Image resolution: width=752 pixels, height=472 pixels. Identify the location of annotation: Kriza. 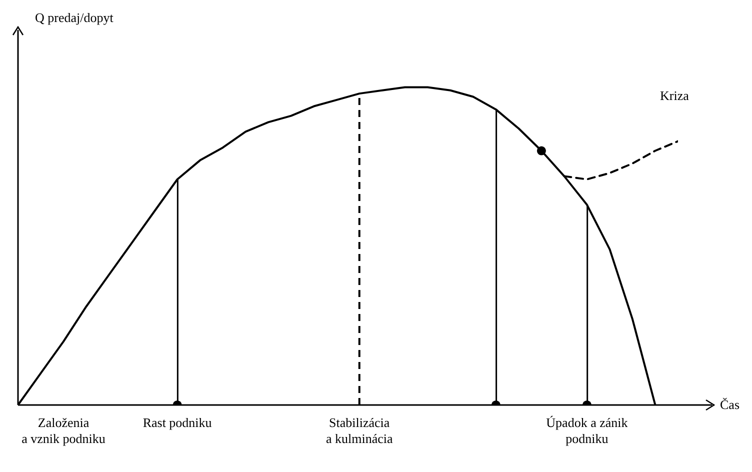
(674, 96).